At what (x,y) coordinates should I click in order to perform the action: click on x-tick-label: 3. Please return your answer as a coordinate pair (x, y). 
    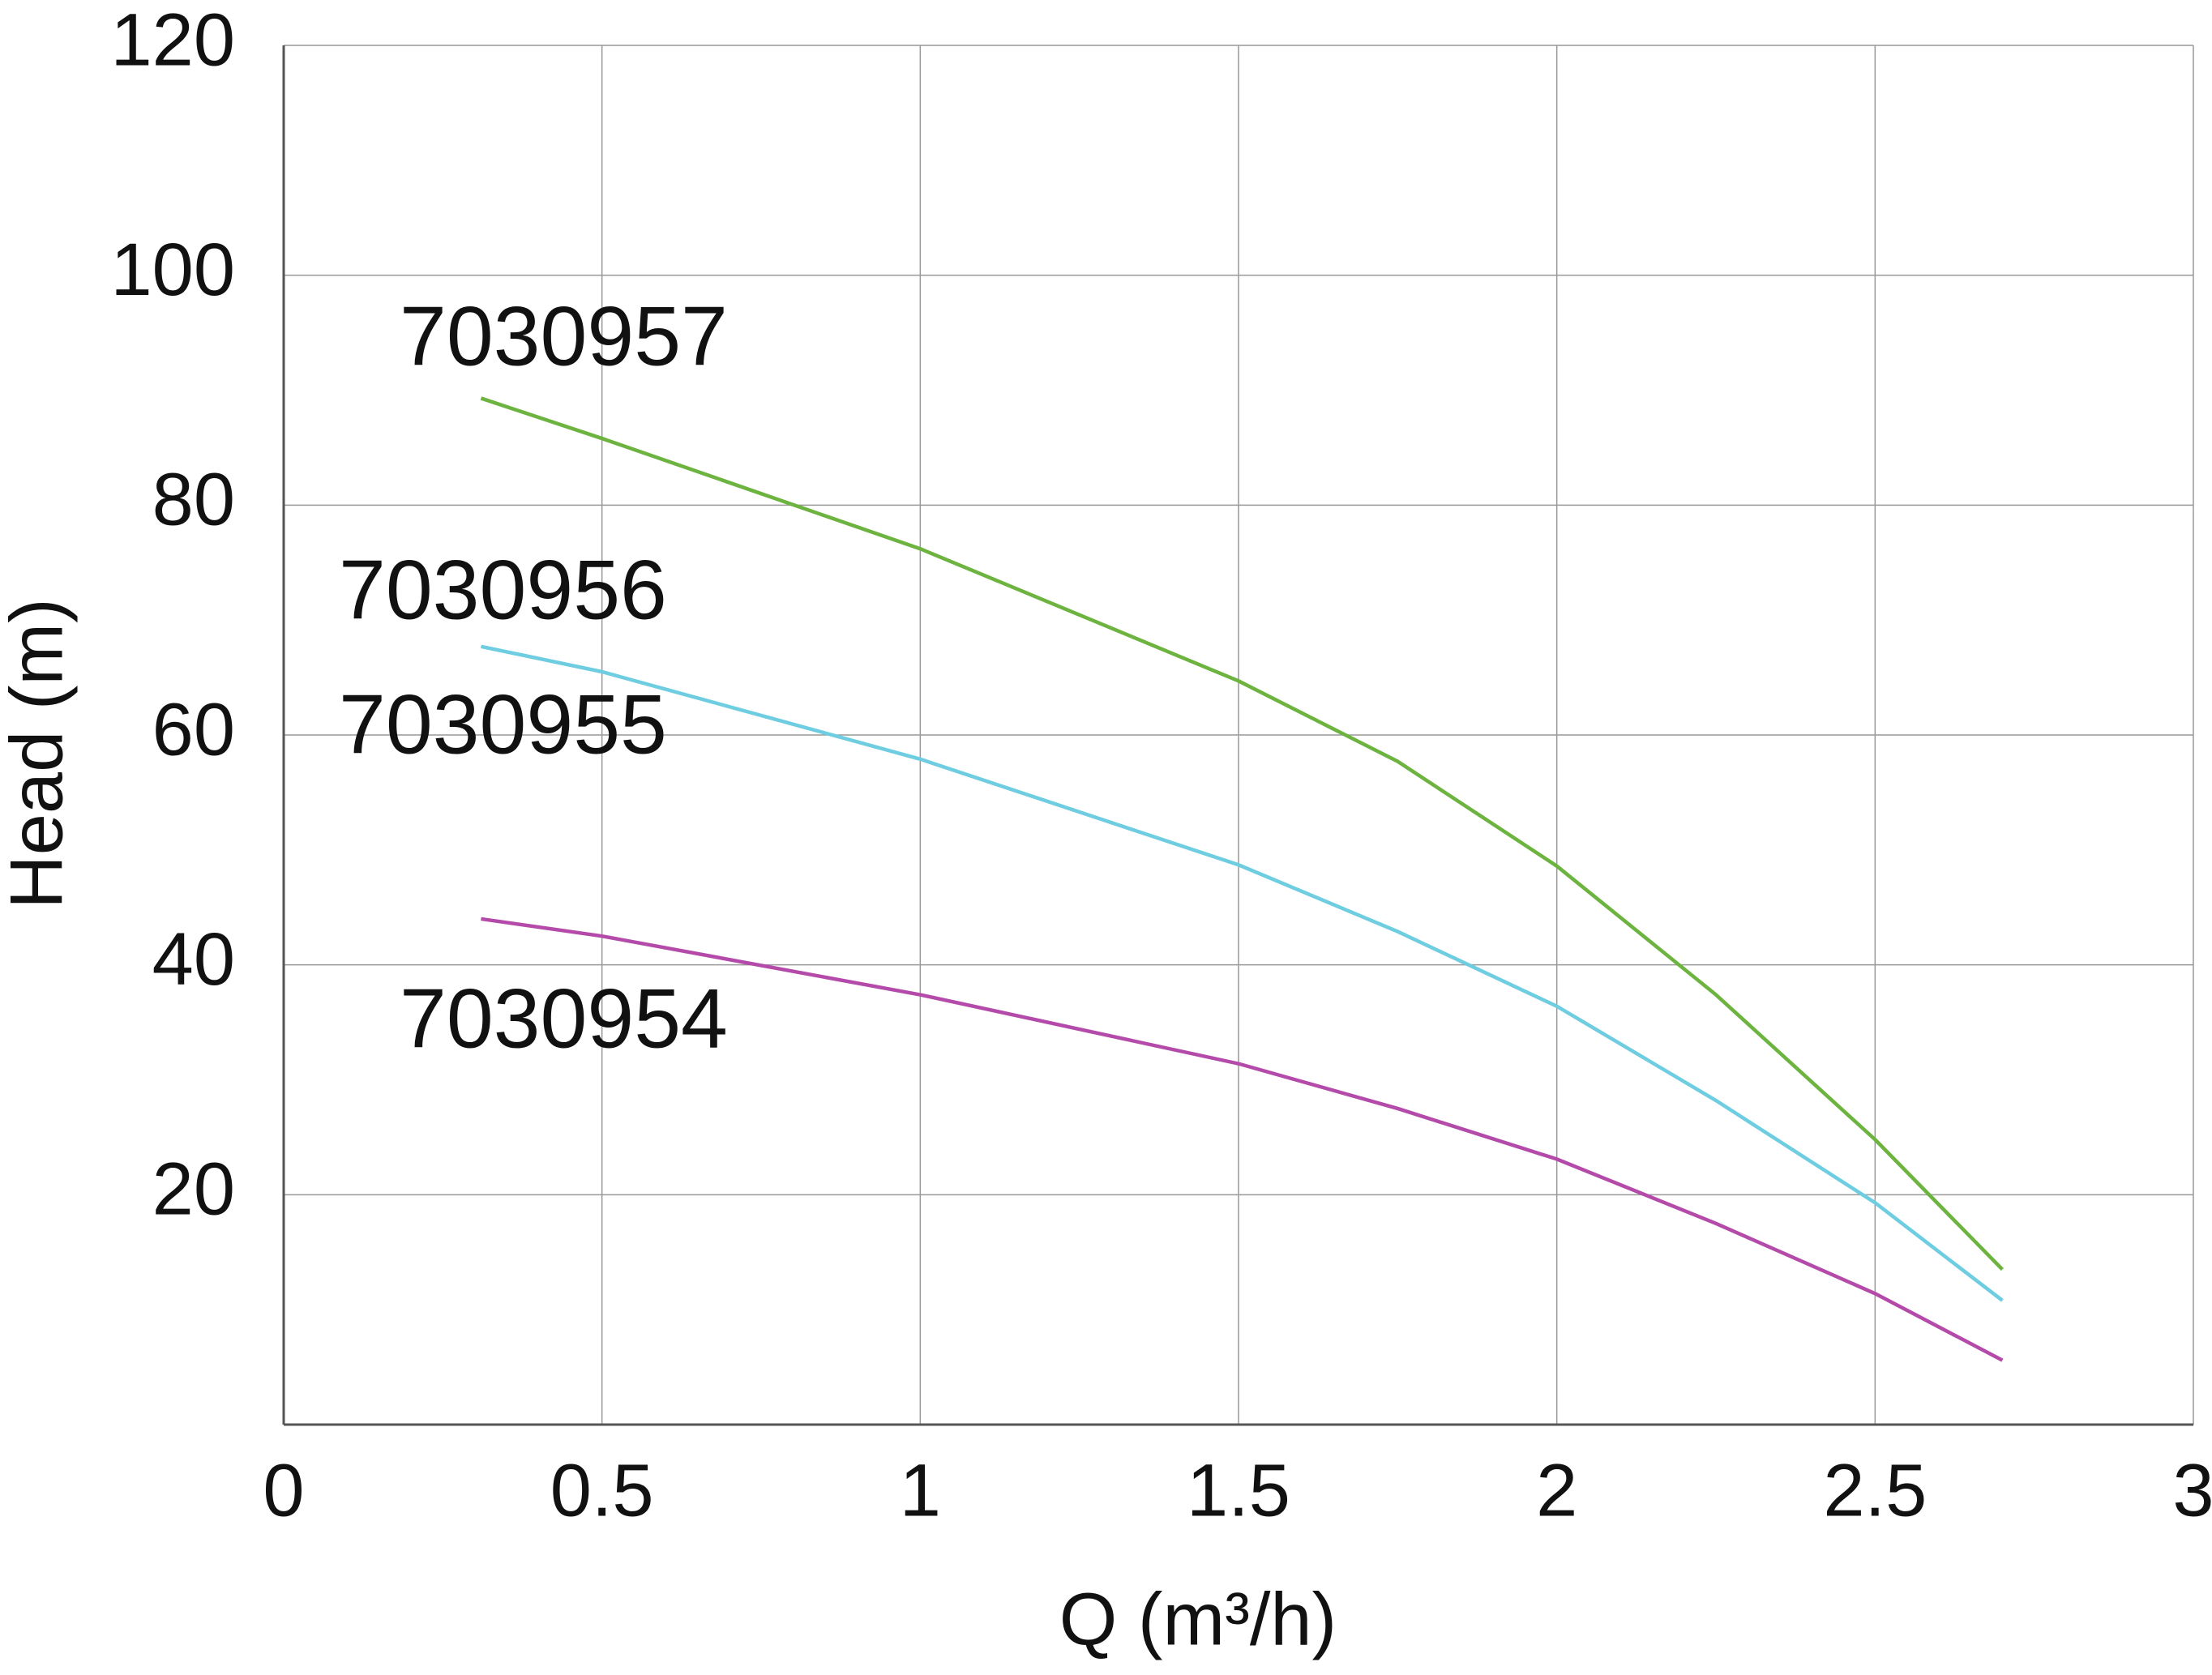
    Looking at the image, I should click on (2192, 1490).